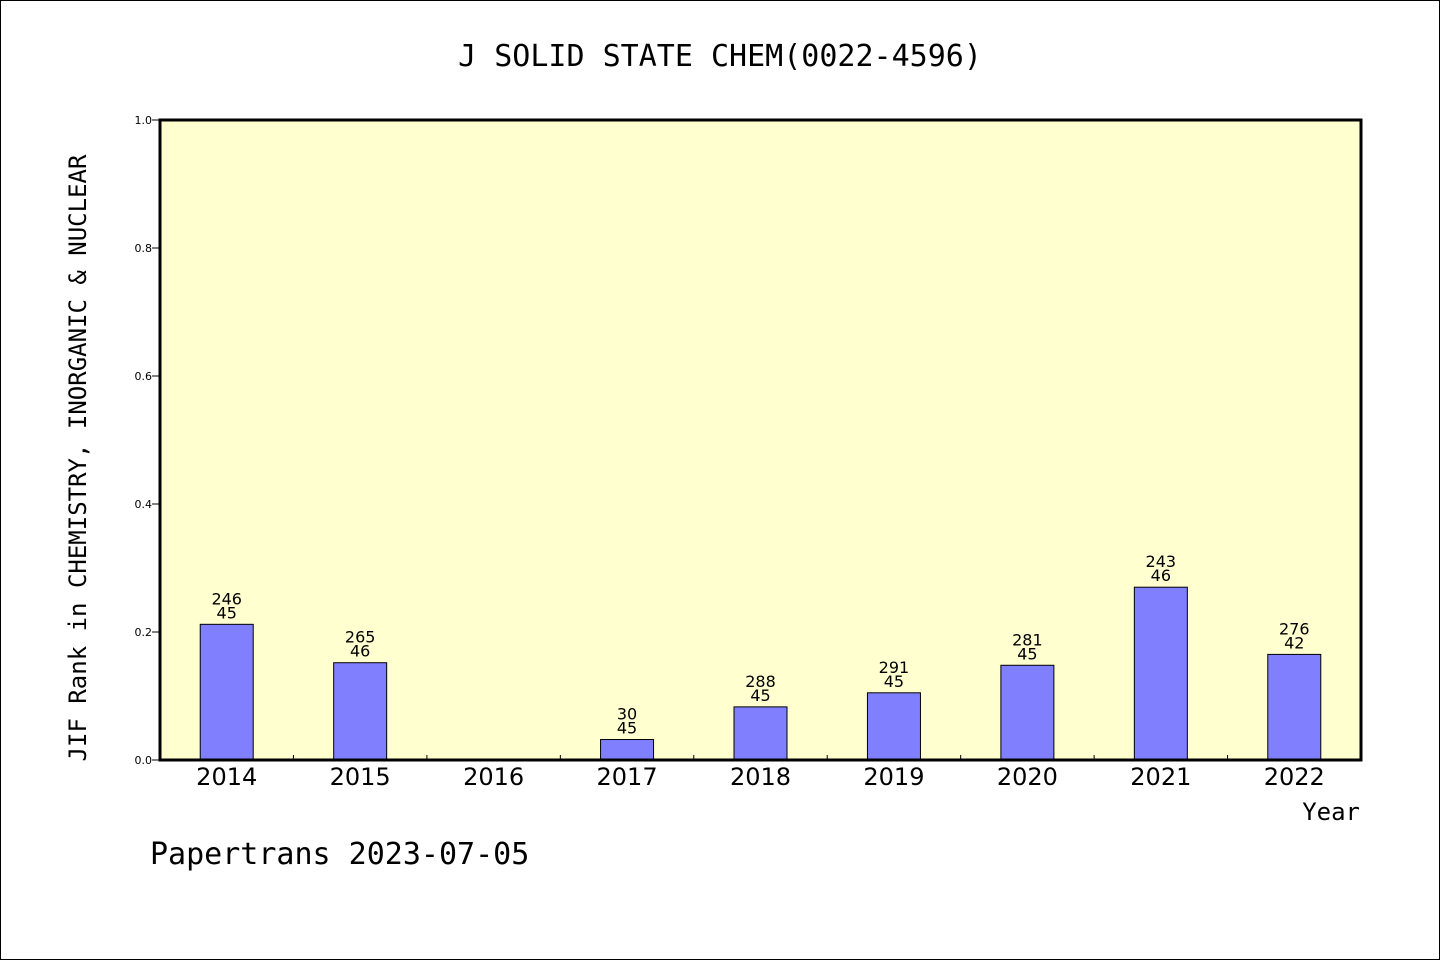  What do you see at coordinates (760, 681) in the screenshot?
I see `data-label-top: 288` at bounding box center [760, 681].